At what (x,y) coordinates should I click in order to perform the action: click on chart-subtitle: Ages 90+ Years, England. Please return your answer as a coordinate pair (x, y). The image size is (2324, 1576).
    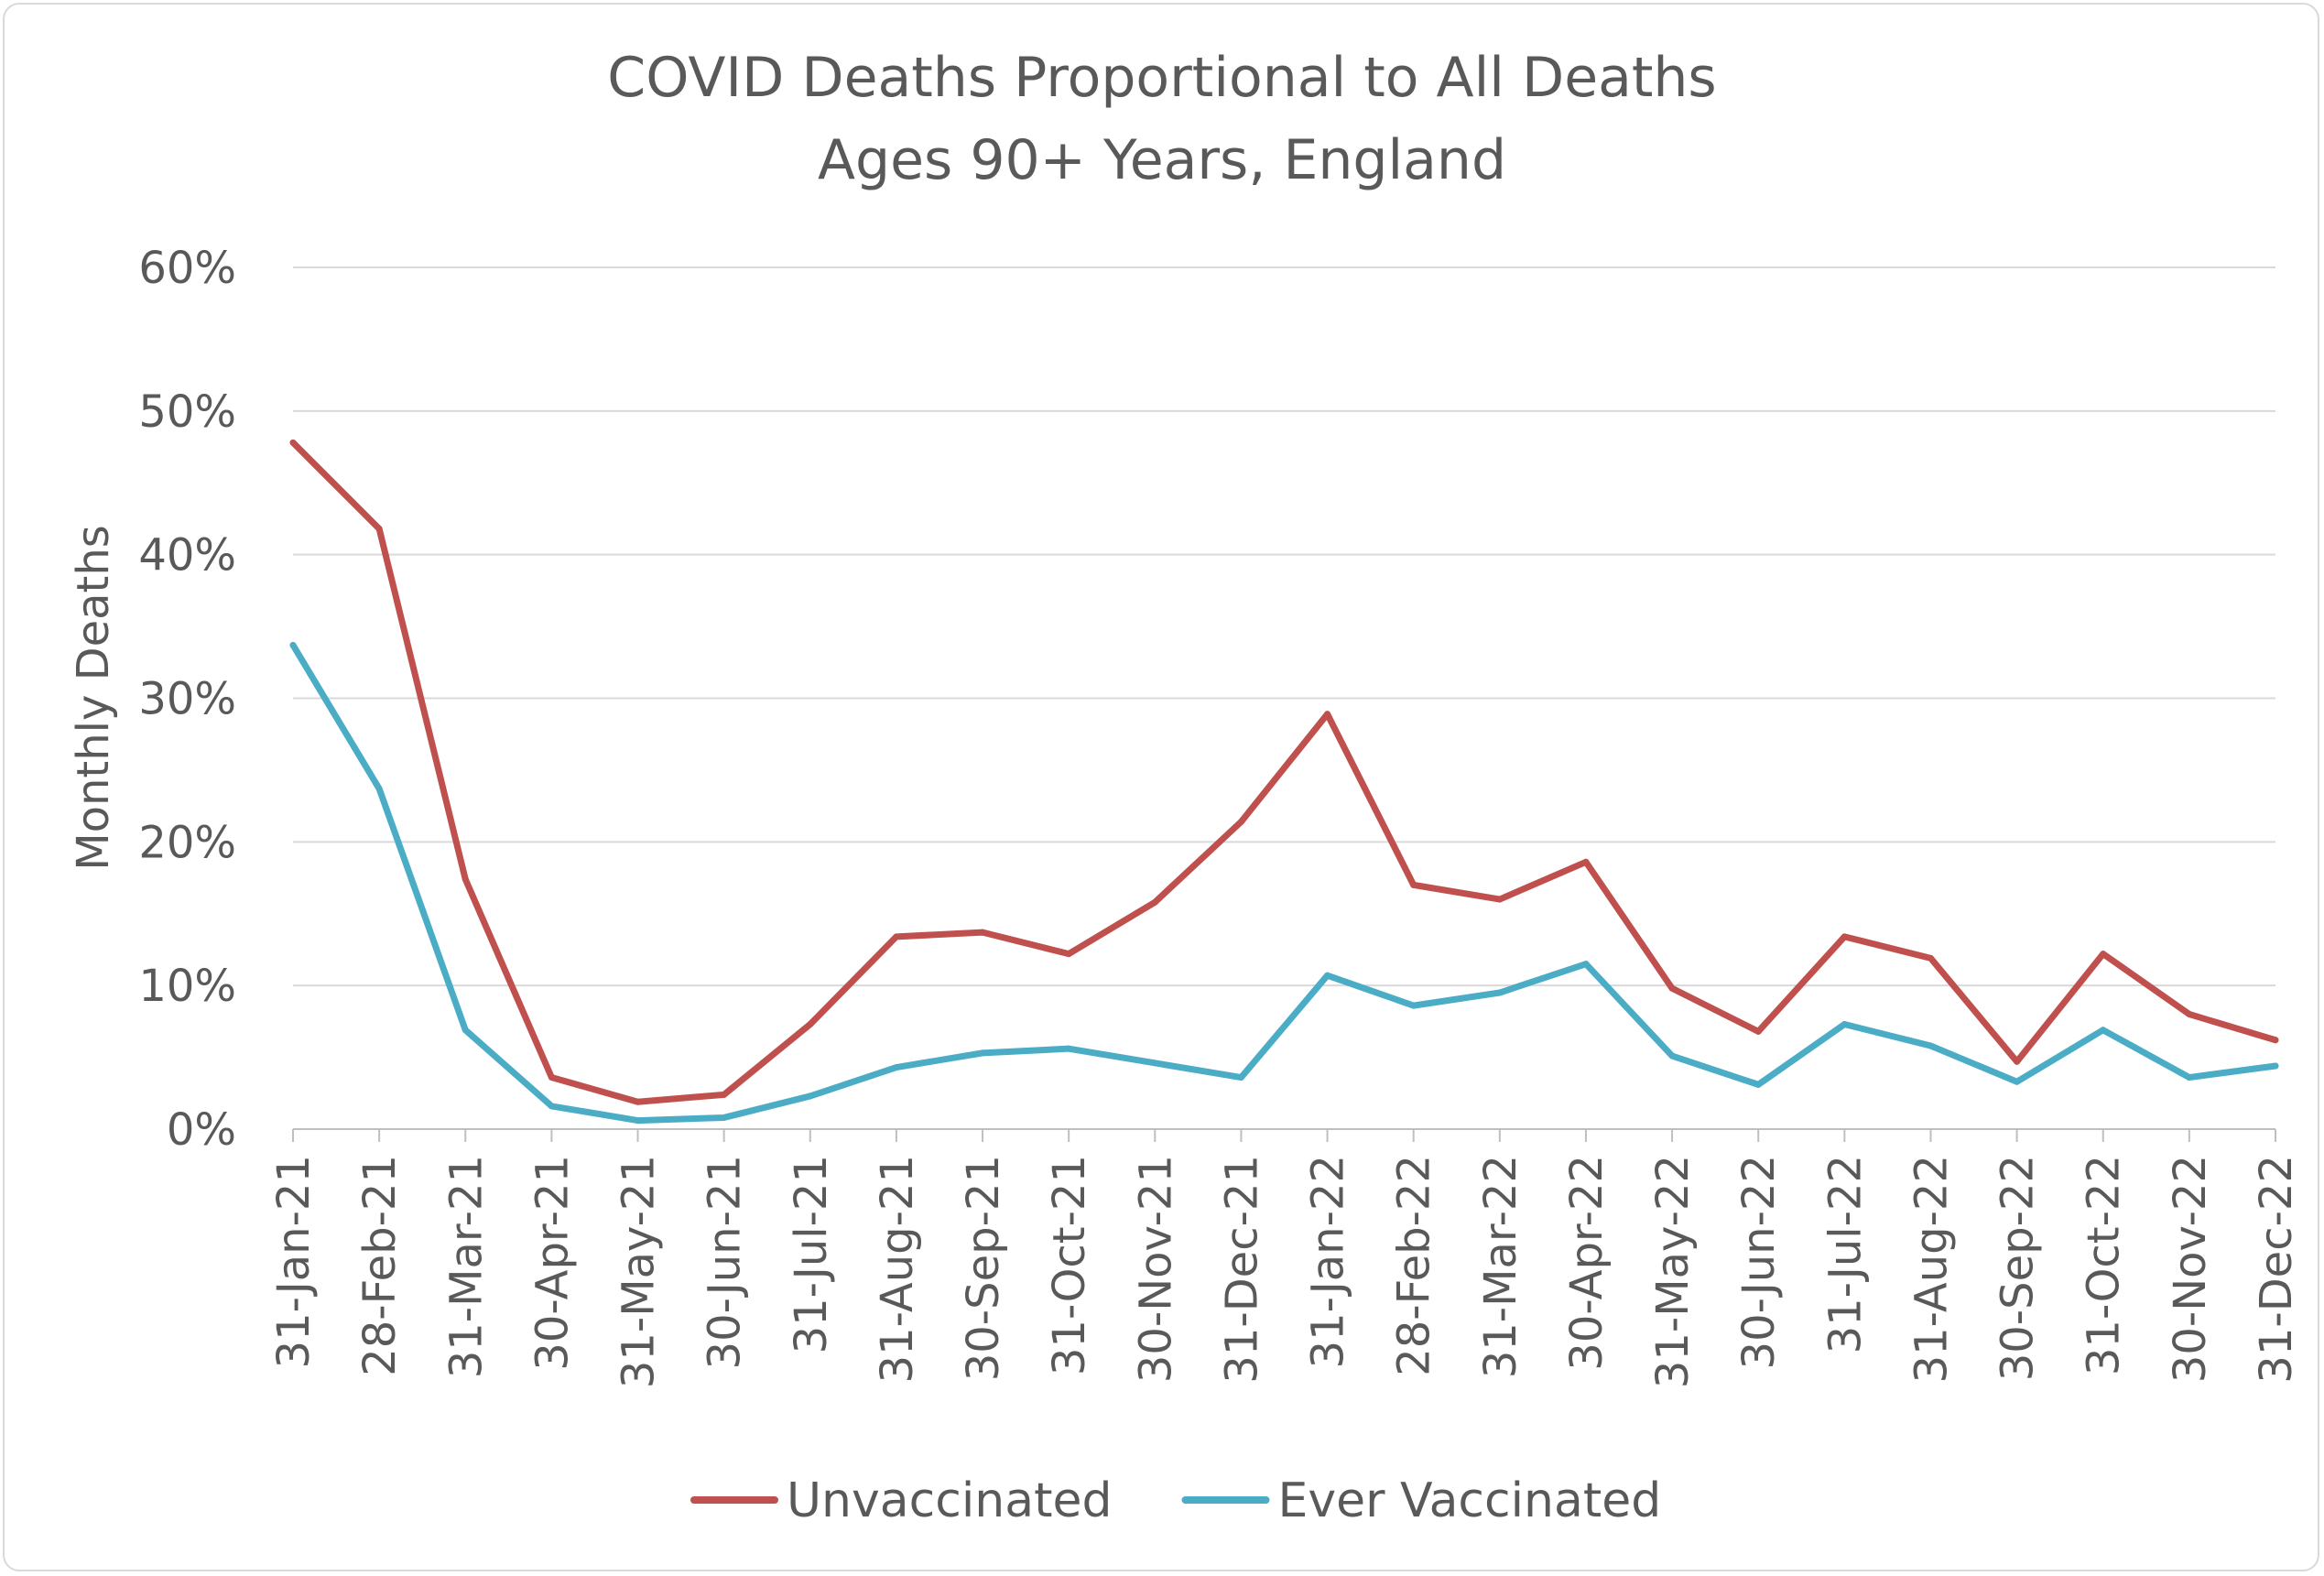
    Looking at the image, I should click on (1162, 160).